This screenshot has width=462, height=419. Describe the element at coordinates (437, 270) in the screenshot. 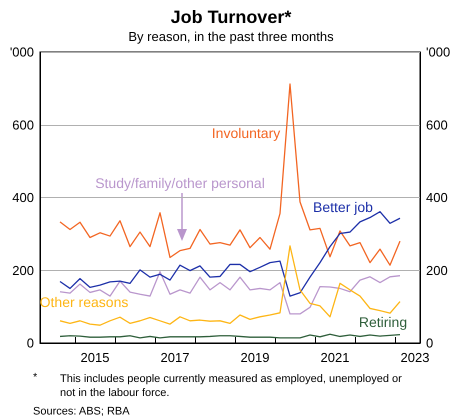

I see `y2-tick-label: 200` at that location.